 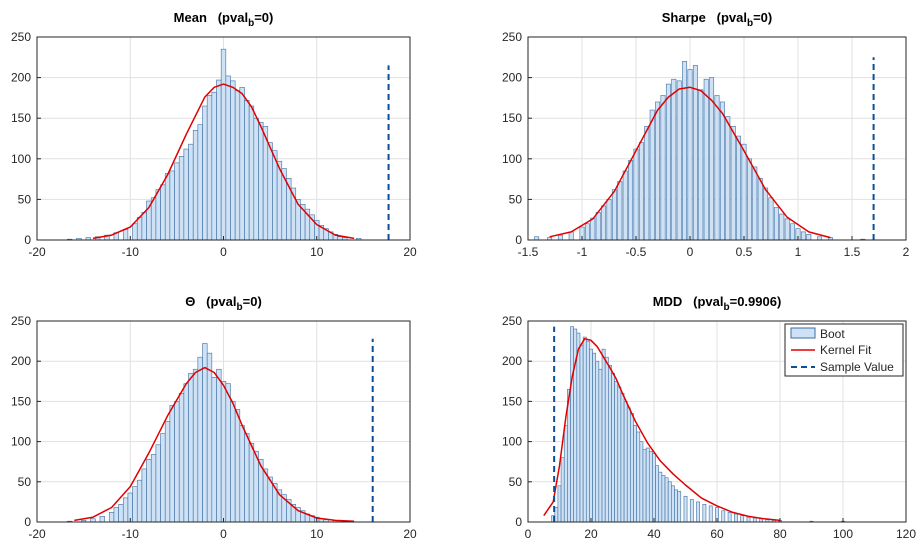 What do you see at coordinates (843, 534) in the screenshot?
I see `x-tick-label-mdd-5: 100` at bounding box center [843, 534].